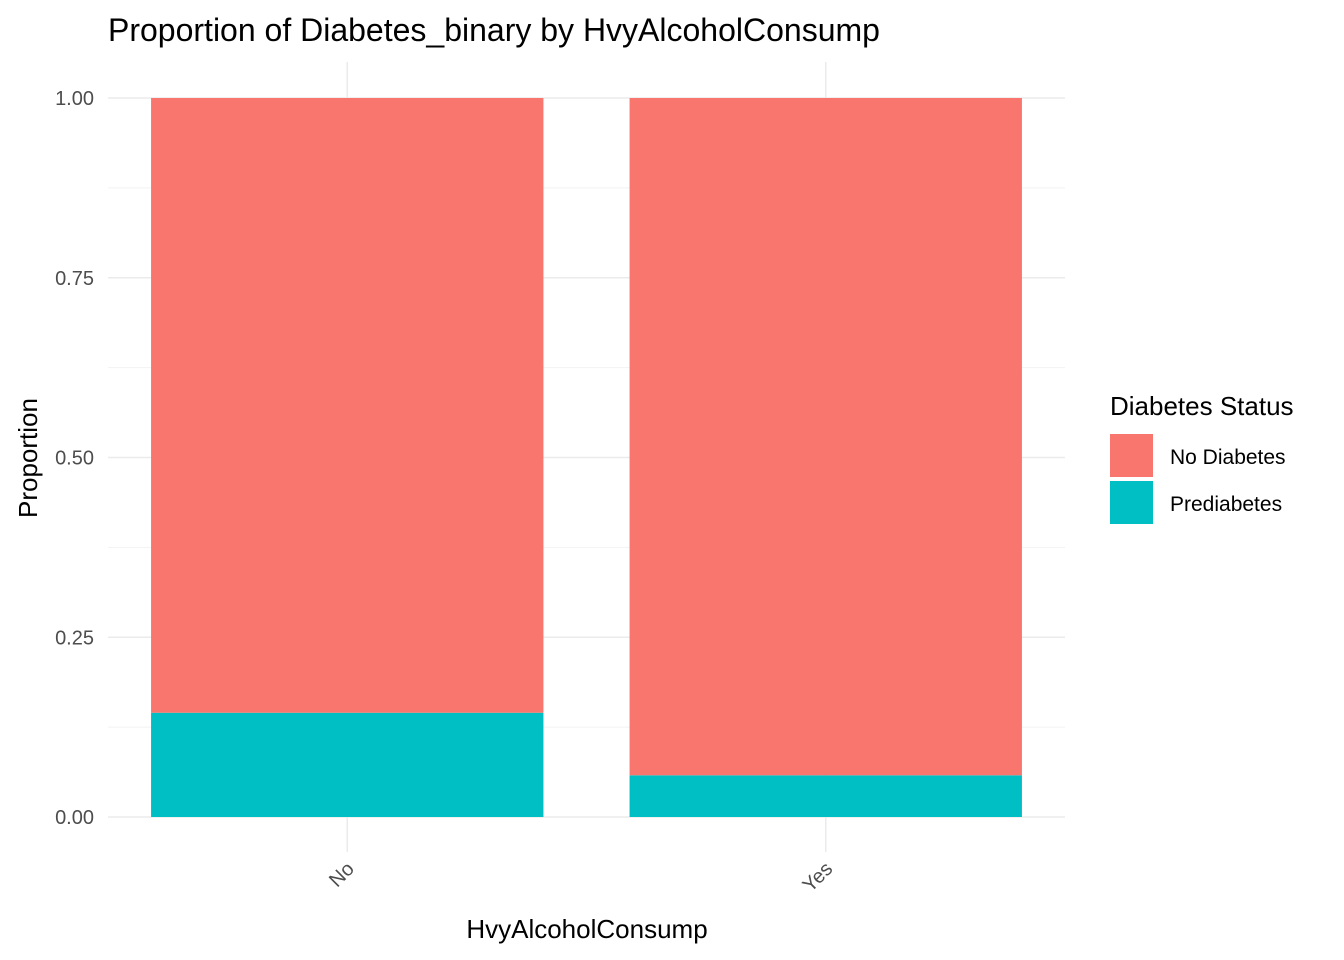 This screenshot has width=1344, height=960. I want to click on legend-title: Diabetes Status, so click(1202, 406).